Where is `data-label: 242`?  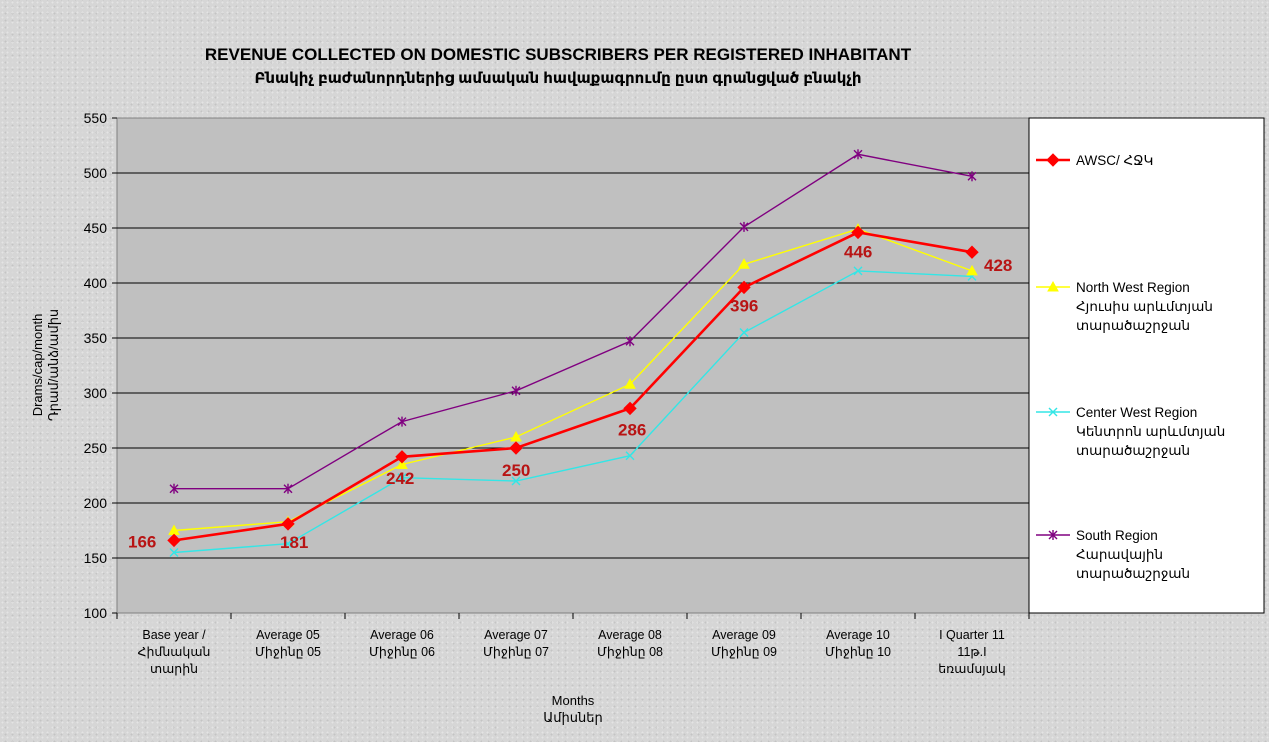 data-label: 242 is located at coordinates (400, 478).